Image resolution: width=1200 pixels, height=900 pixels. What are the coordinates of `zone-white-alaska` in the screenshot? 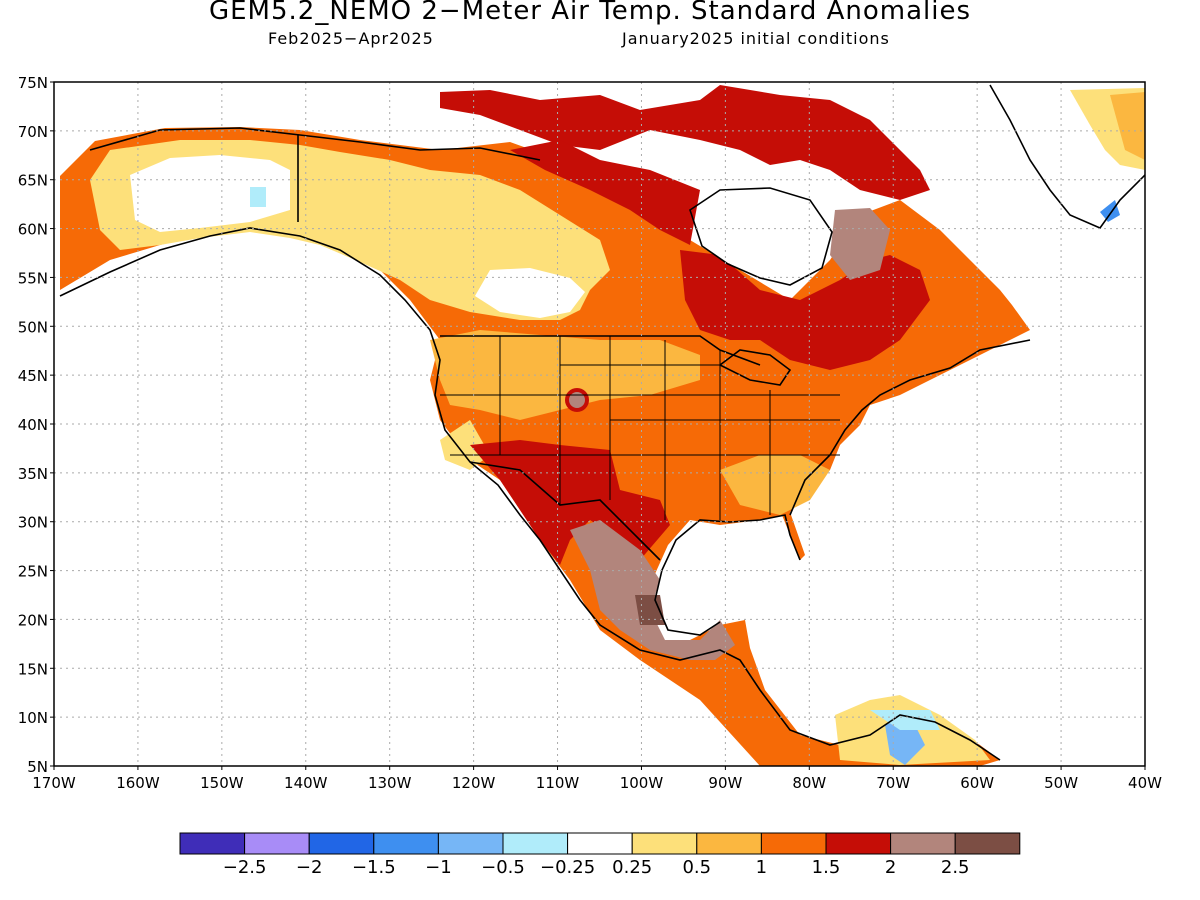 It's located at (210, 193).